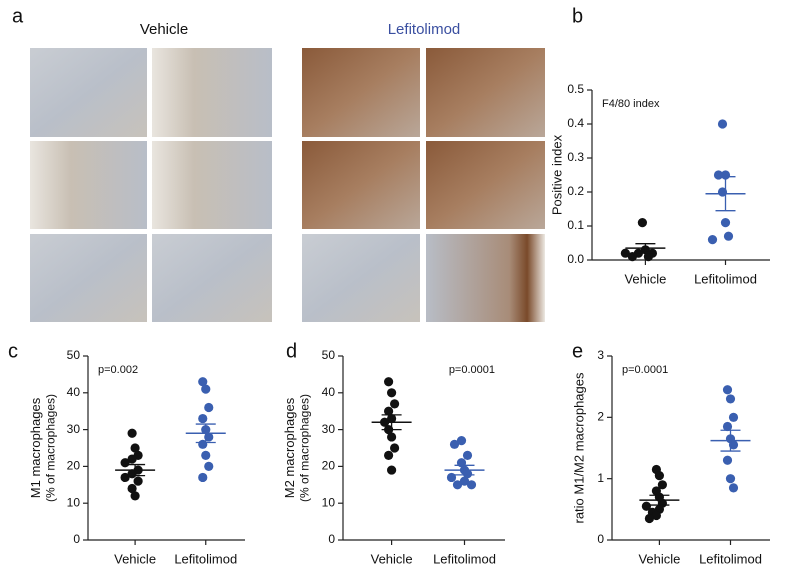 The width and height of the screenshot is (800, 571). Describe the element at coordinates (575, 123) in the screenshot. I see `y-tick-label: 0.4` at that location.